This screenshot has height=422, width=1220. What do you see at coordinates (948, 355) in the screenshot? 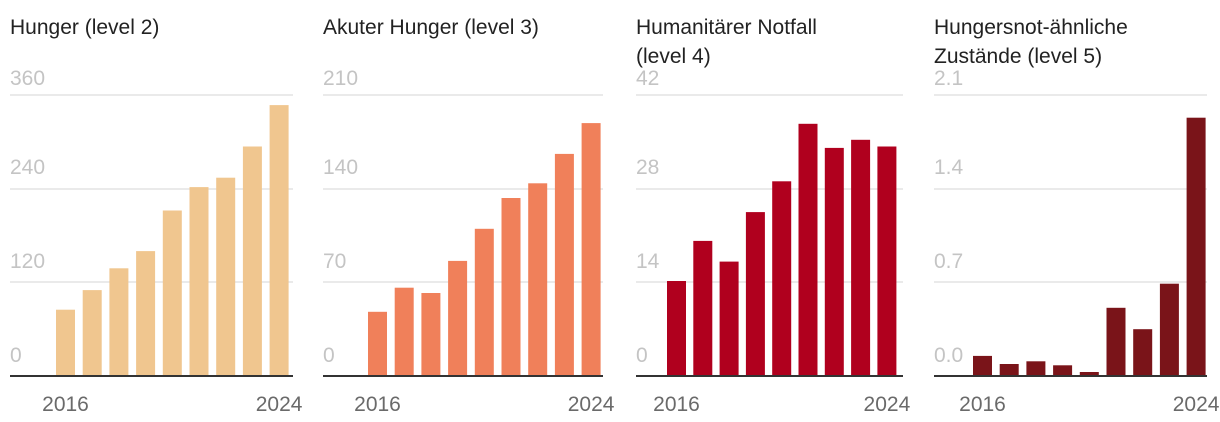
I see `y-tick-label: 0.0` at bounding box center [948, 355].